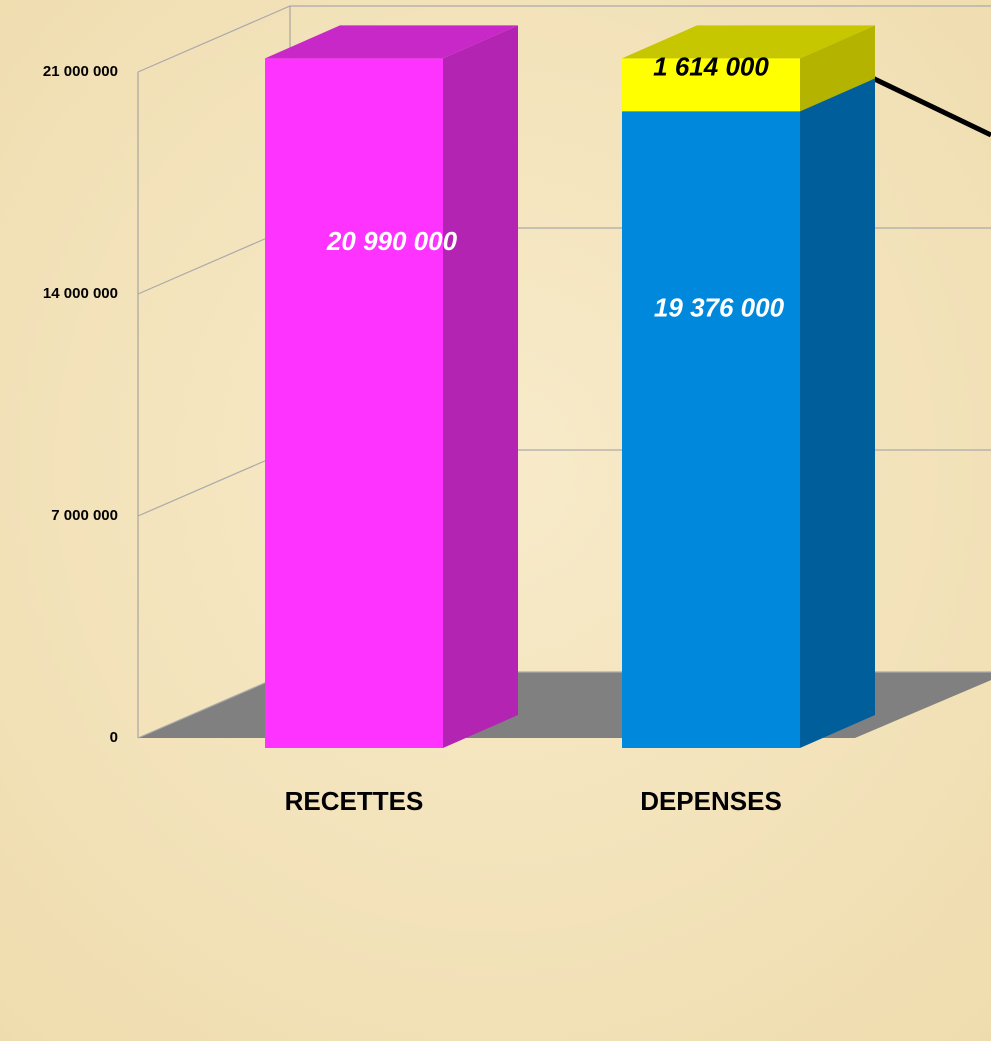 This screenshot has height=1041, width=991. Describe the element at coordinates (711, 67) in the screenshot. I see `data-label: 1 614 000` at that location.